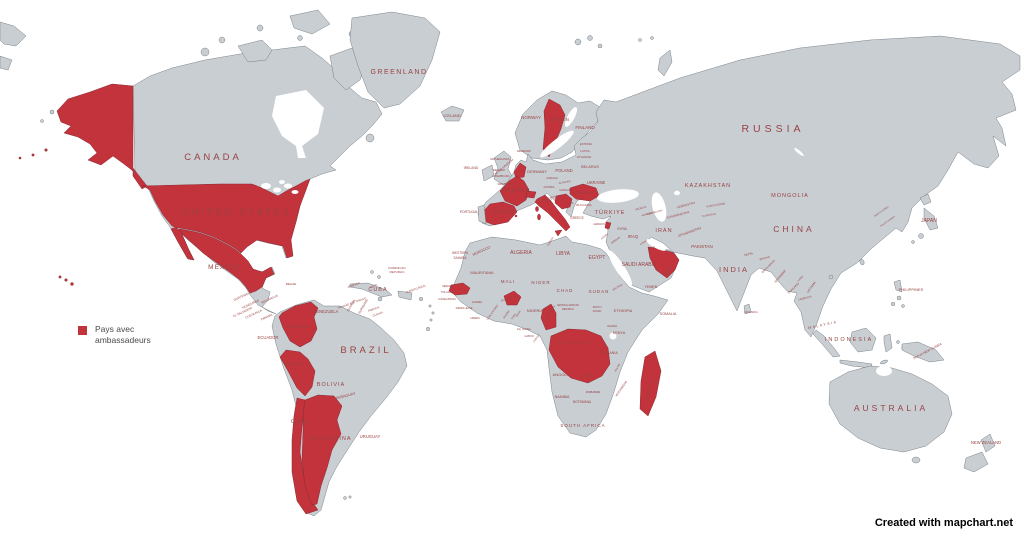 This screenshot has height=539, width=1023. Describe the element at coordinates (330, 439) in the screenshot. I see `map-label-argentina: ARGENTINA` at that location.